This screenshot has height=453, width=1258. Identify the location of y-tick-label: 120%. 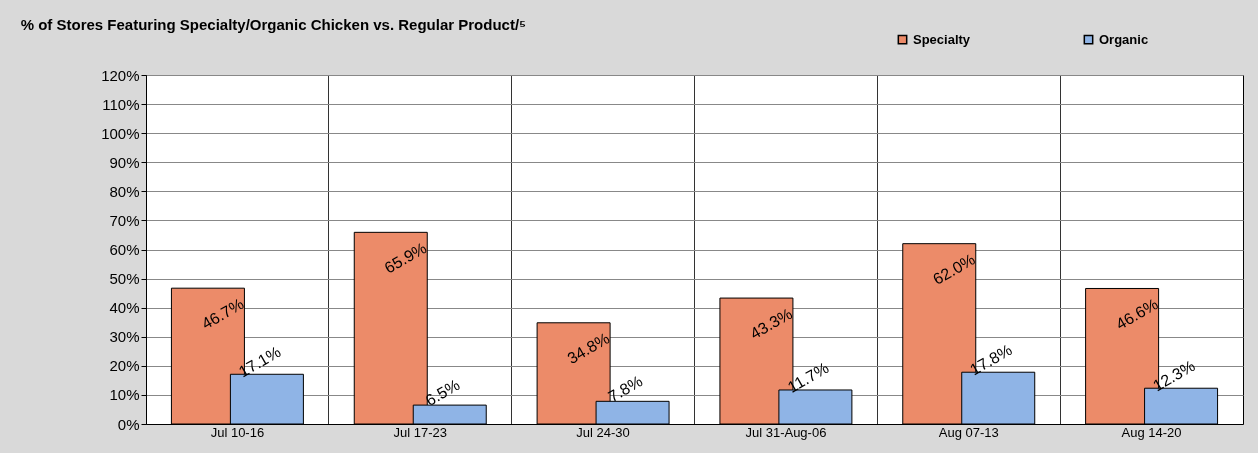
(120, 75).